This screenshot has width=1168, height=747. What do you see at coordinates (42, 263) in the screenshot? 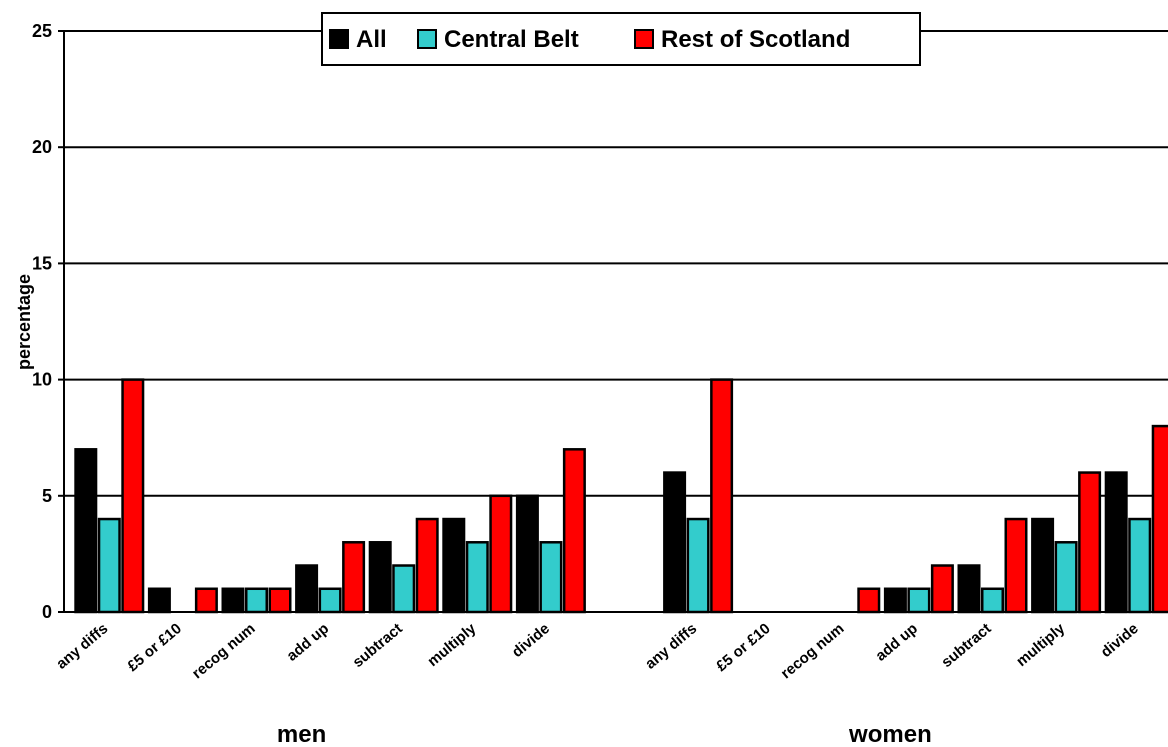
I see `y-tick-label: 15` at bounding box center [42, 263].